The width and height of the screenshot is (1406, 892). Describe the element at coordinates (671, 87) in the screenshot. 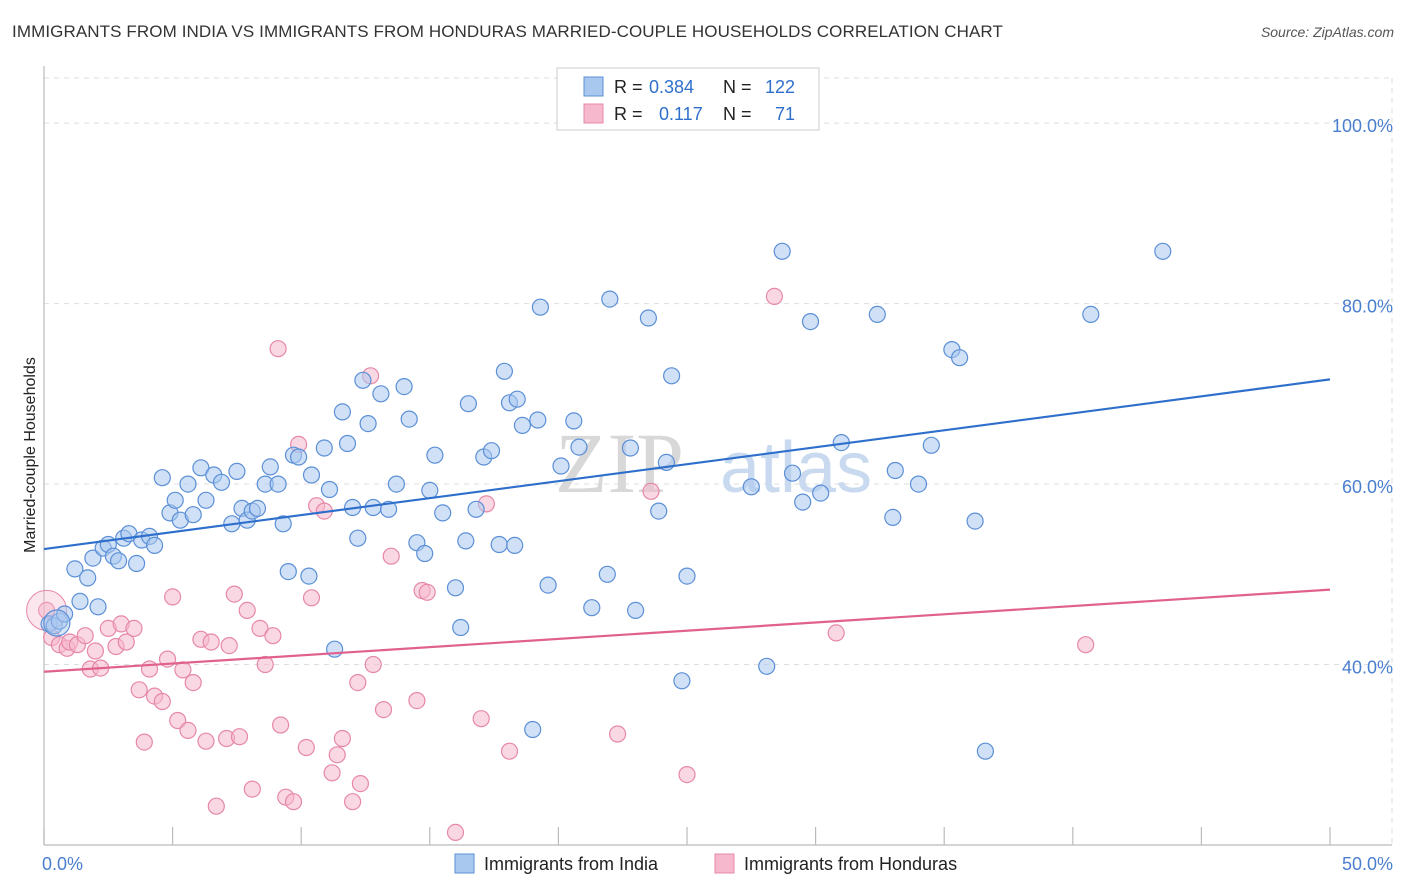

I see `india-r-value: 0.384` at that location.